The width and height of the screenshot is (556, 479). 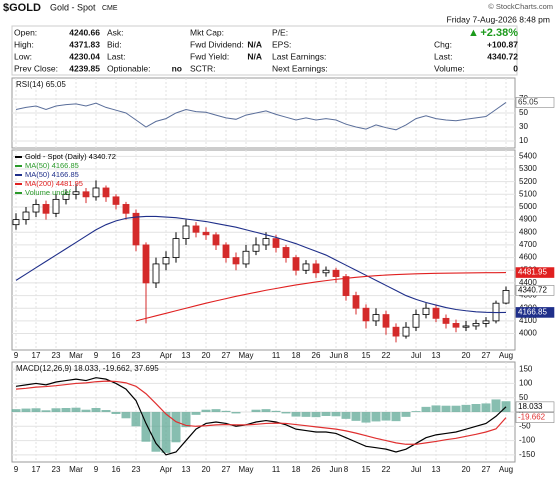 I want to click on name: Gold - Spot, so click(x=73, y=7).